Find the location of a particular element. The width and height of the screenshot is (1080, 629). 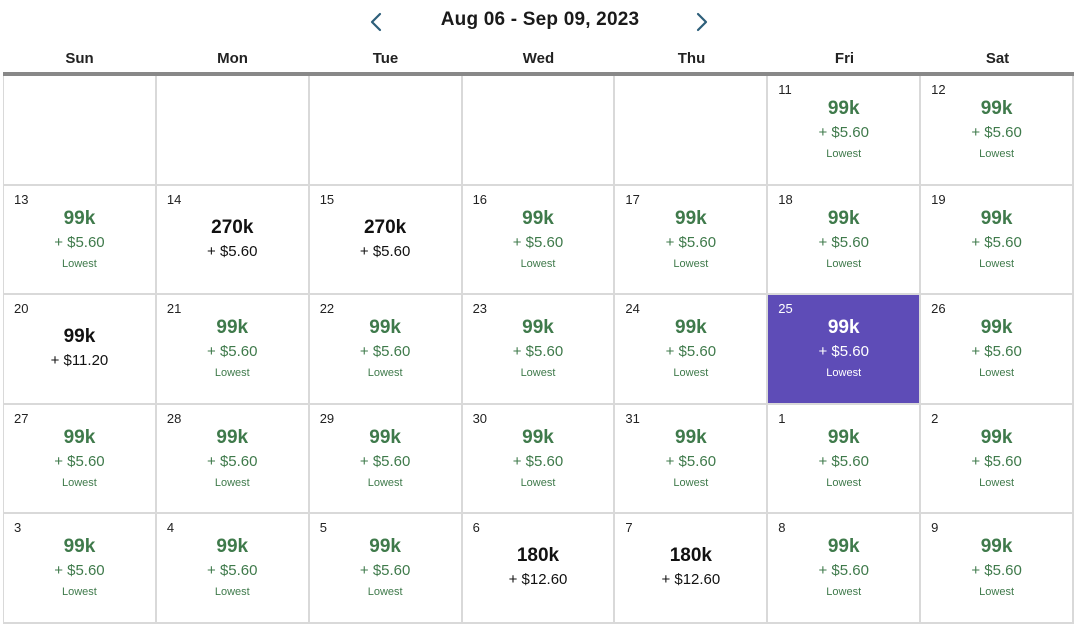

day-number: 7 is located at coordinates (629, 528).